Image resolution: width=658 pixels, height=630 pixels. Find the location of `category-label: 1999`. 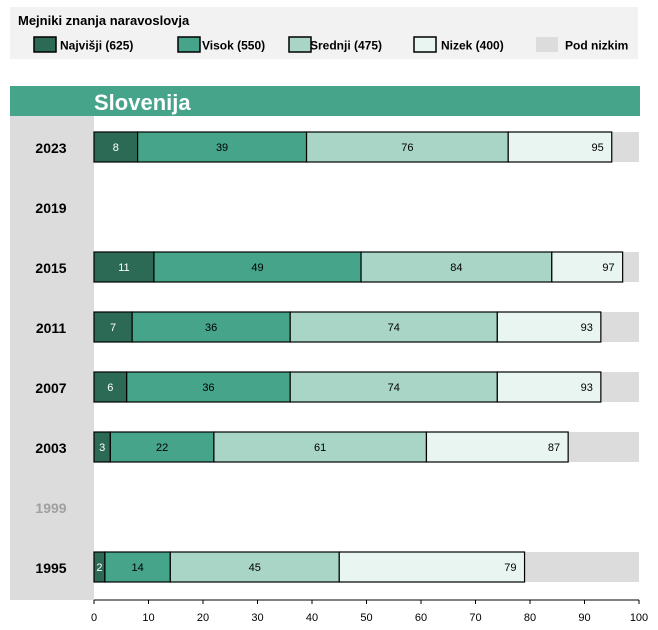

category-label: 1999 is located at coordinates (50, 508).